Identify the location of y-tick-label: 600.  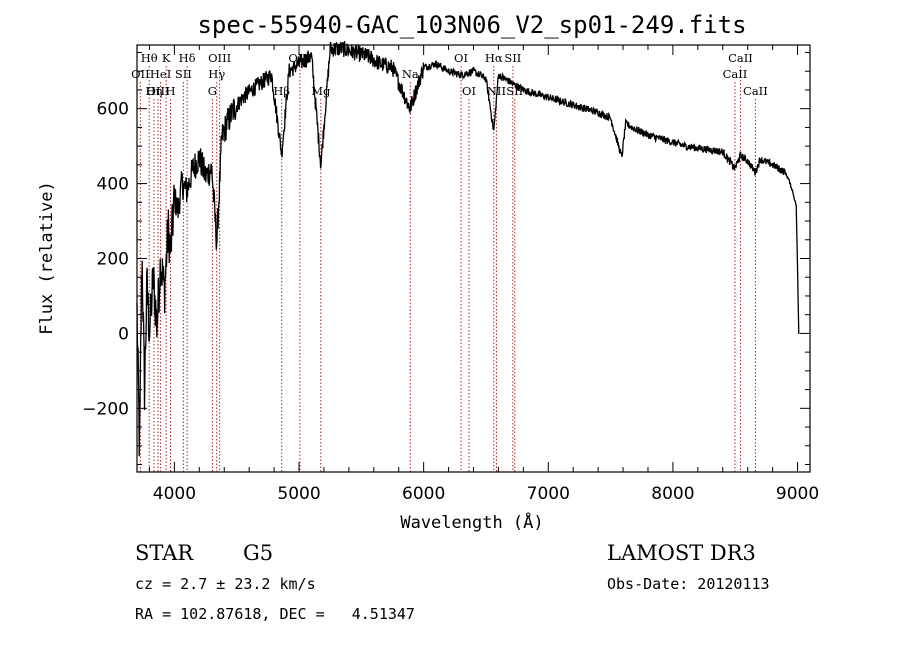
(113, 110).